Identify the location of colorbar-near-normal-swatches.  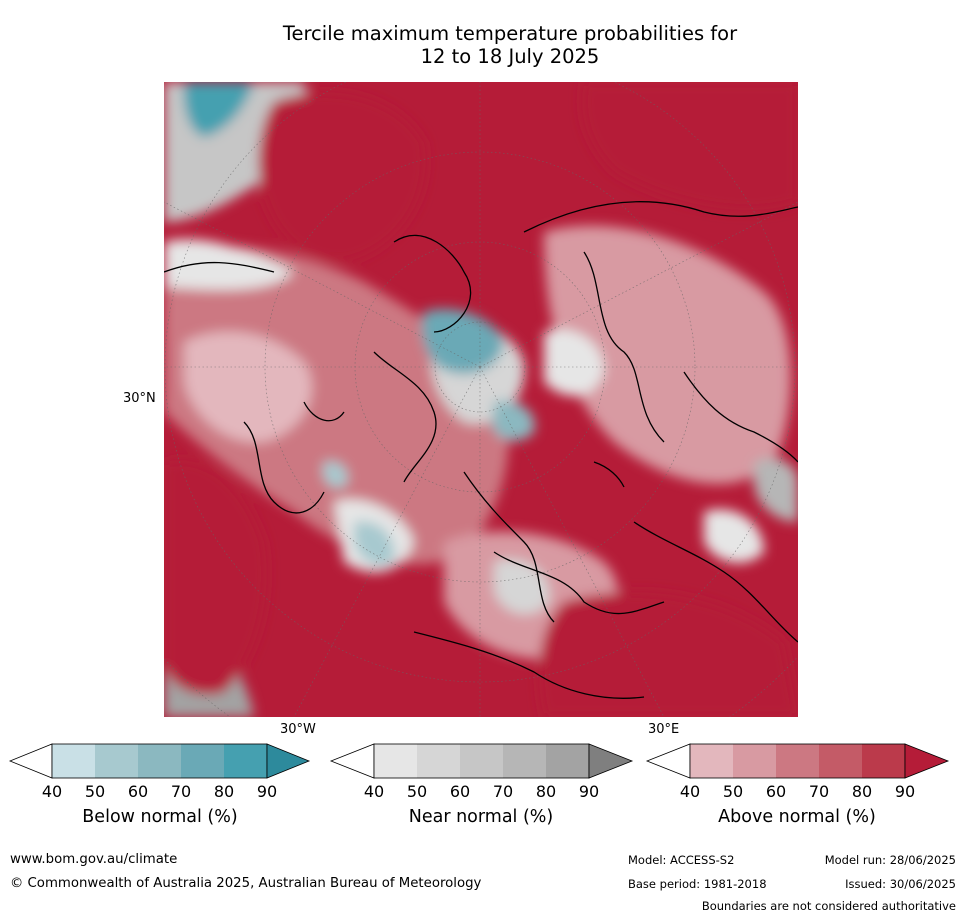
(481, 761).